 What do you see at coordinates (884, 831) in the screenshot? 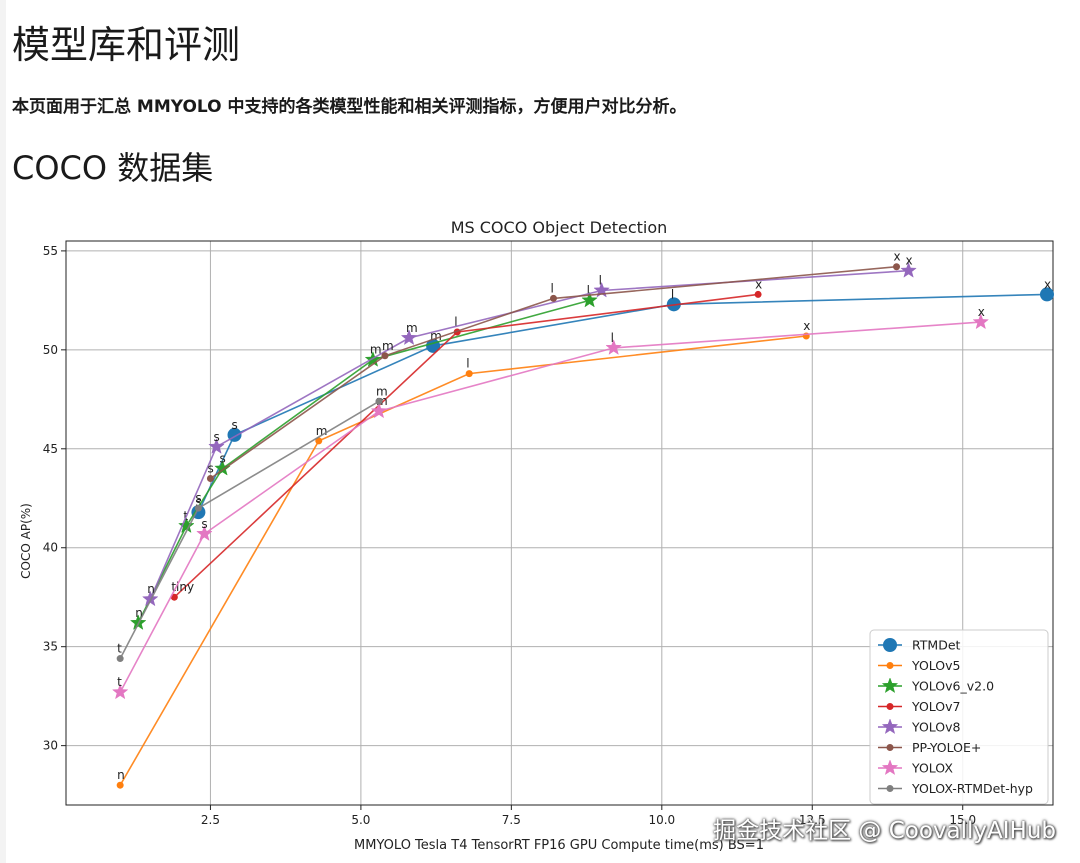
I see `watermark: 掘金技术社区 @ CoovallyAIHub` at bounding box center [884, 831].